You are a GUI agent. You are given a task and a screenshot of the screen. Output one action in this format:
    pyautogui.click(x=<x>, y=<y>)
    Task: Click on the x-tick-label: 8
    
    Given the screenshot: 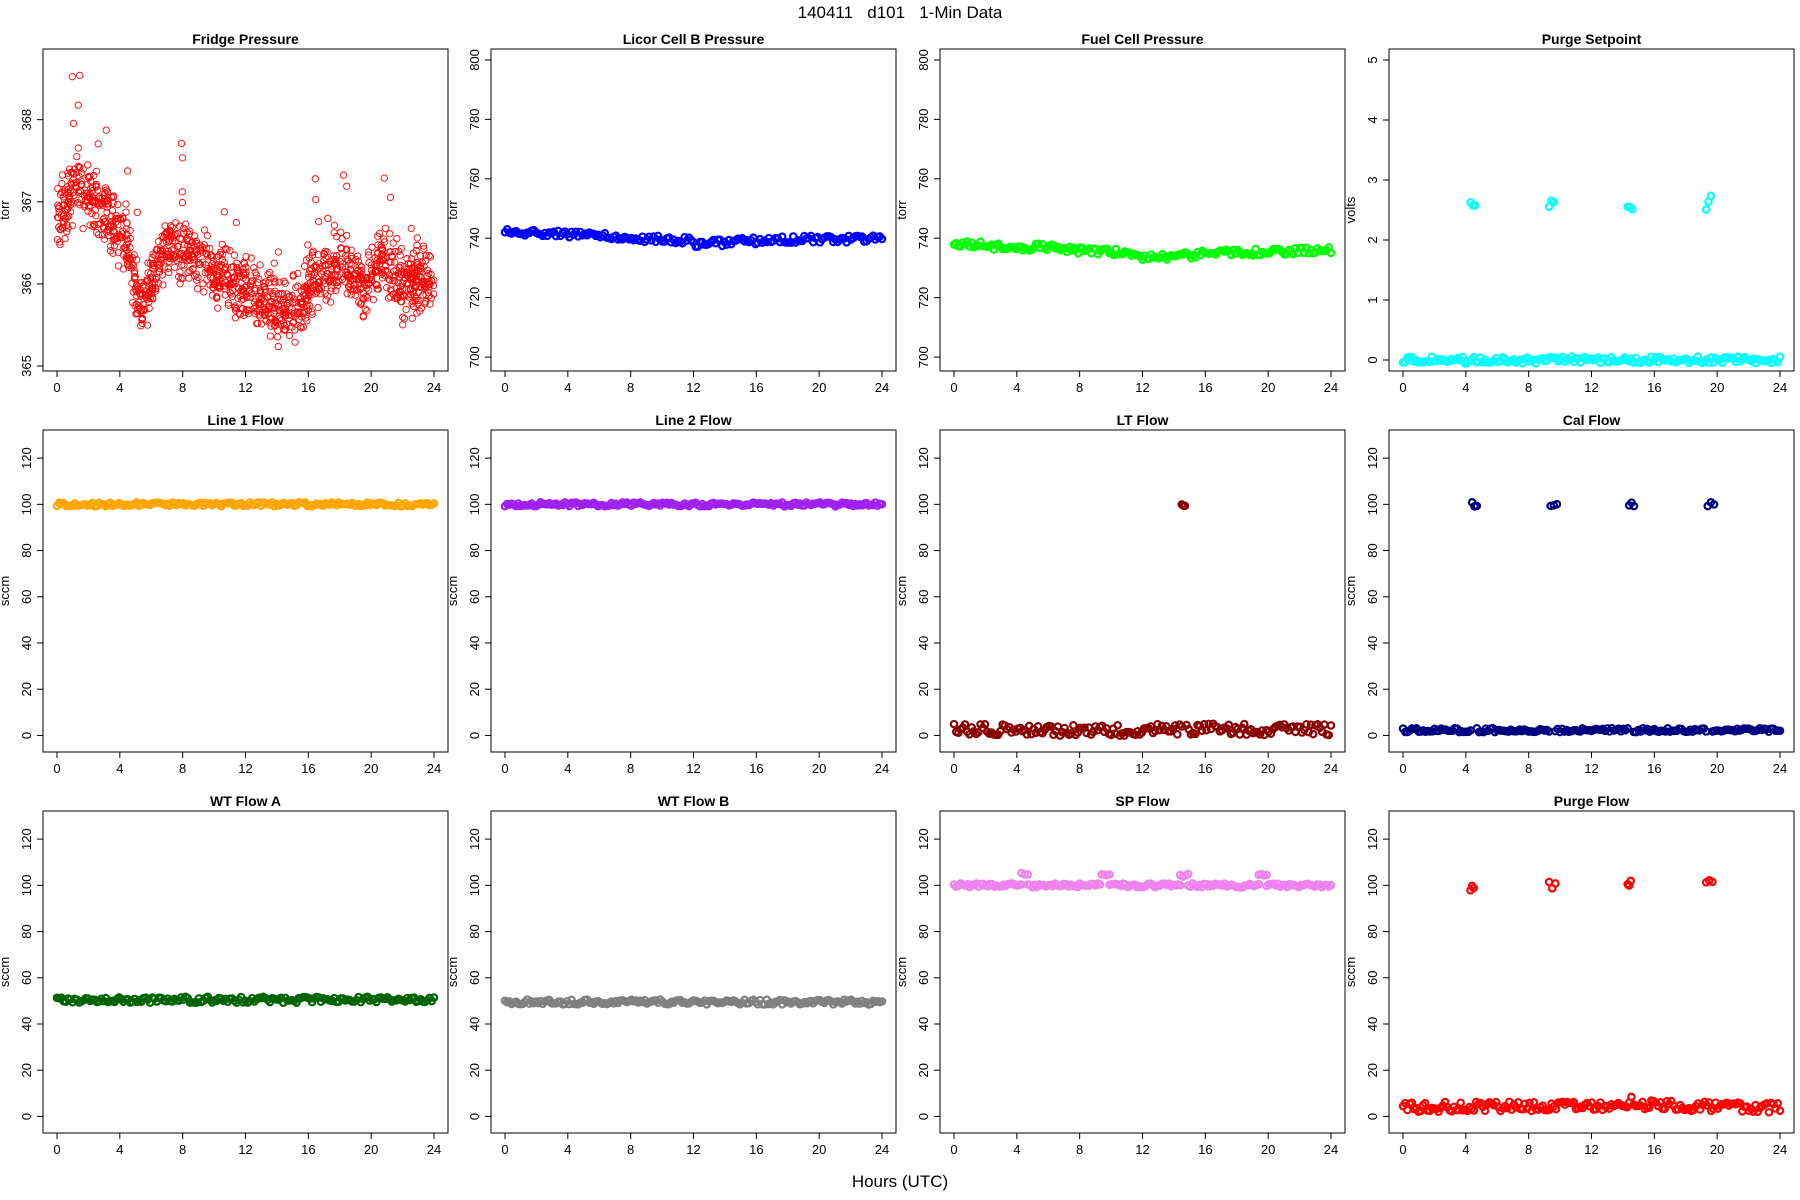 What is the action you would take?
    pyautogui.click(x=182, y=1149)
    